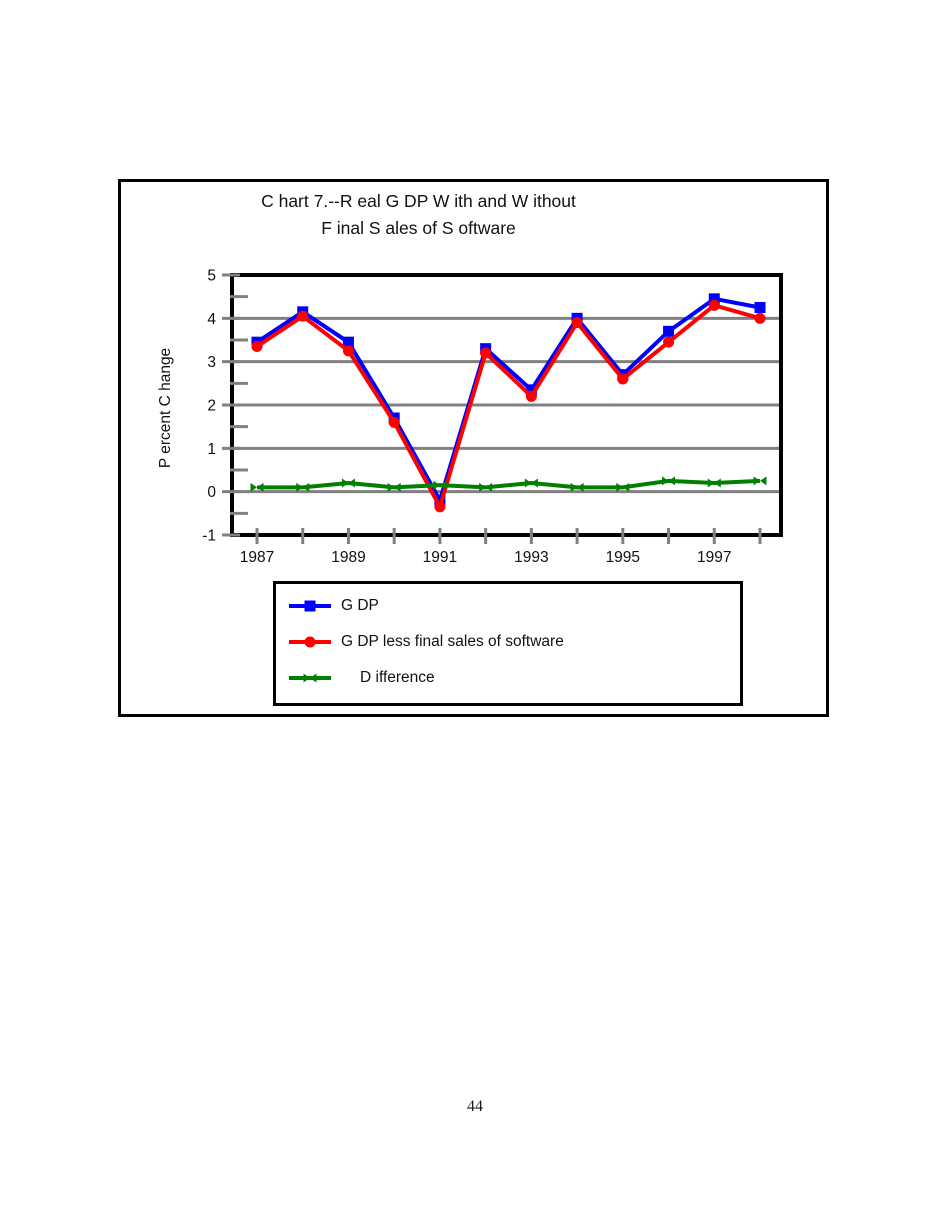 The height and width of the screenshot is (1230, 950). What do you see at coordinates (508, 606) in the screenshot?
I see `legend-item-gdp: G DP` at bounding box center [508, 606].